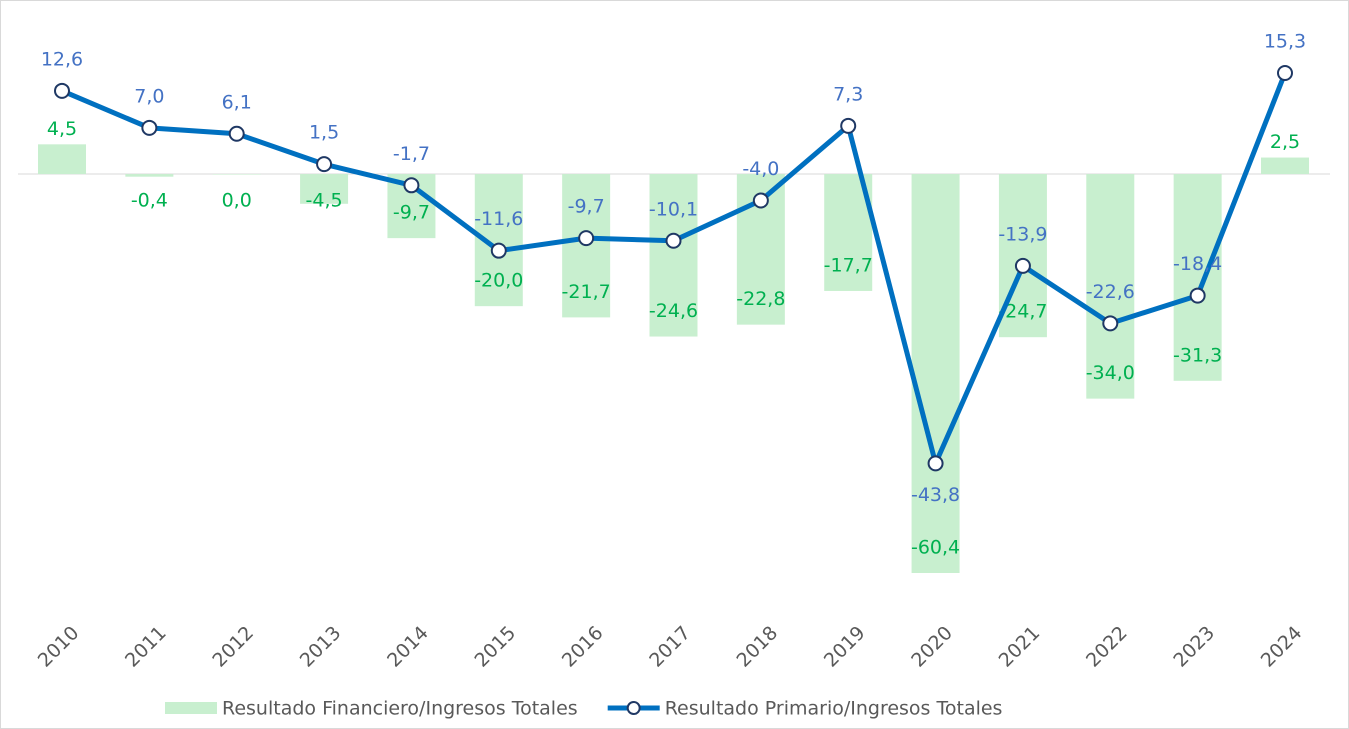 This screenshot has width=1349, height=729. What do you see at coordinates (935, 548) in the screenshot?
I see `bar-value-label: -60,4` at bounding box center [935, 548].